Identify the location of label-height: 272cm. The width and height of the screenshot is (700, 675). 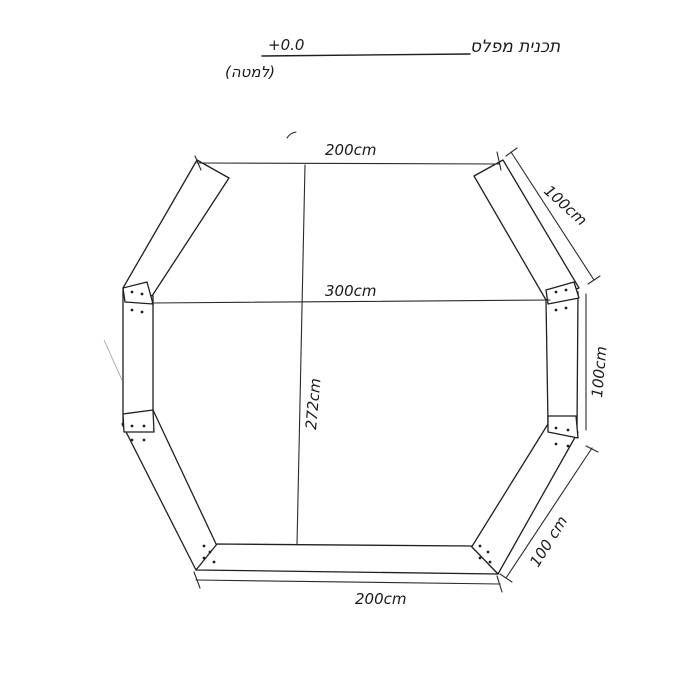
(313, 403).